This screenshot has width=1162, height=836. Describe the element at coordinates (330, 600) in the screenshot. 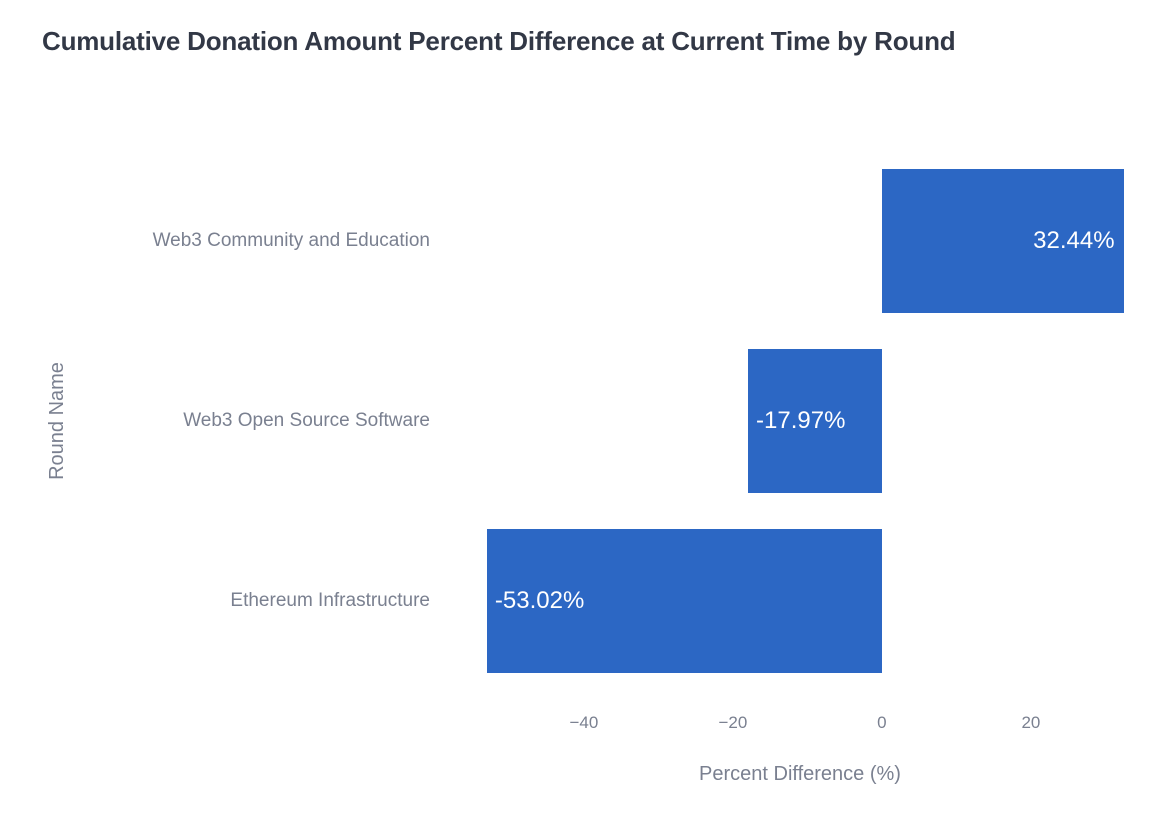

I see `category-label-ethereum-infrastructure: Ethereum Infrastructure` at that location.